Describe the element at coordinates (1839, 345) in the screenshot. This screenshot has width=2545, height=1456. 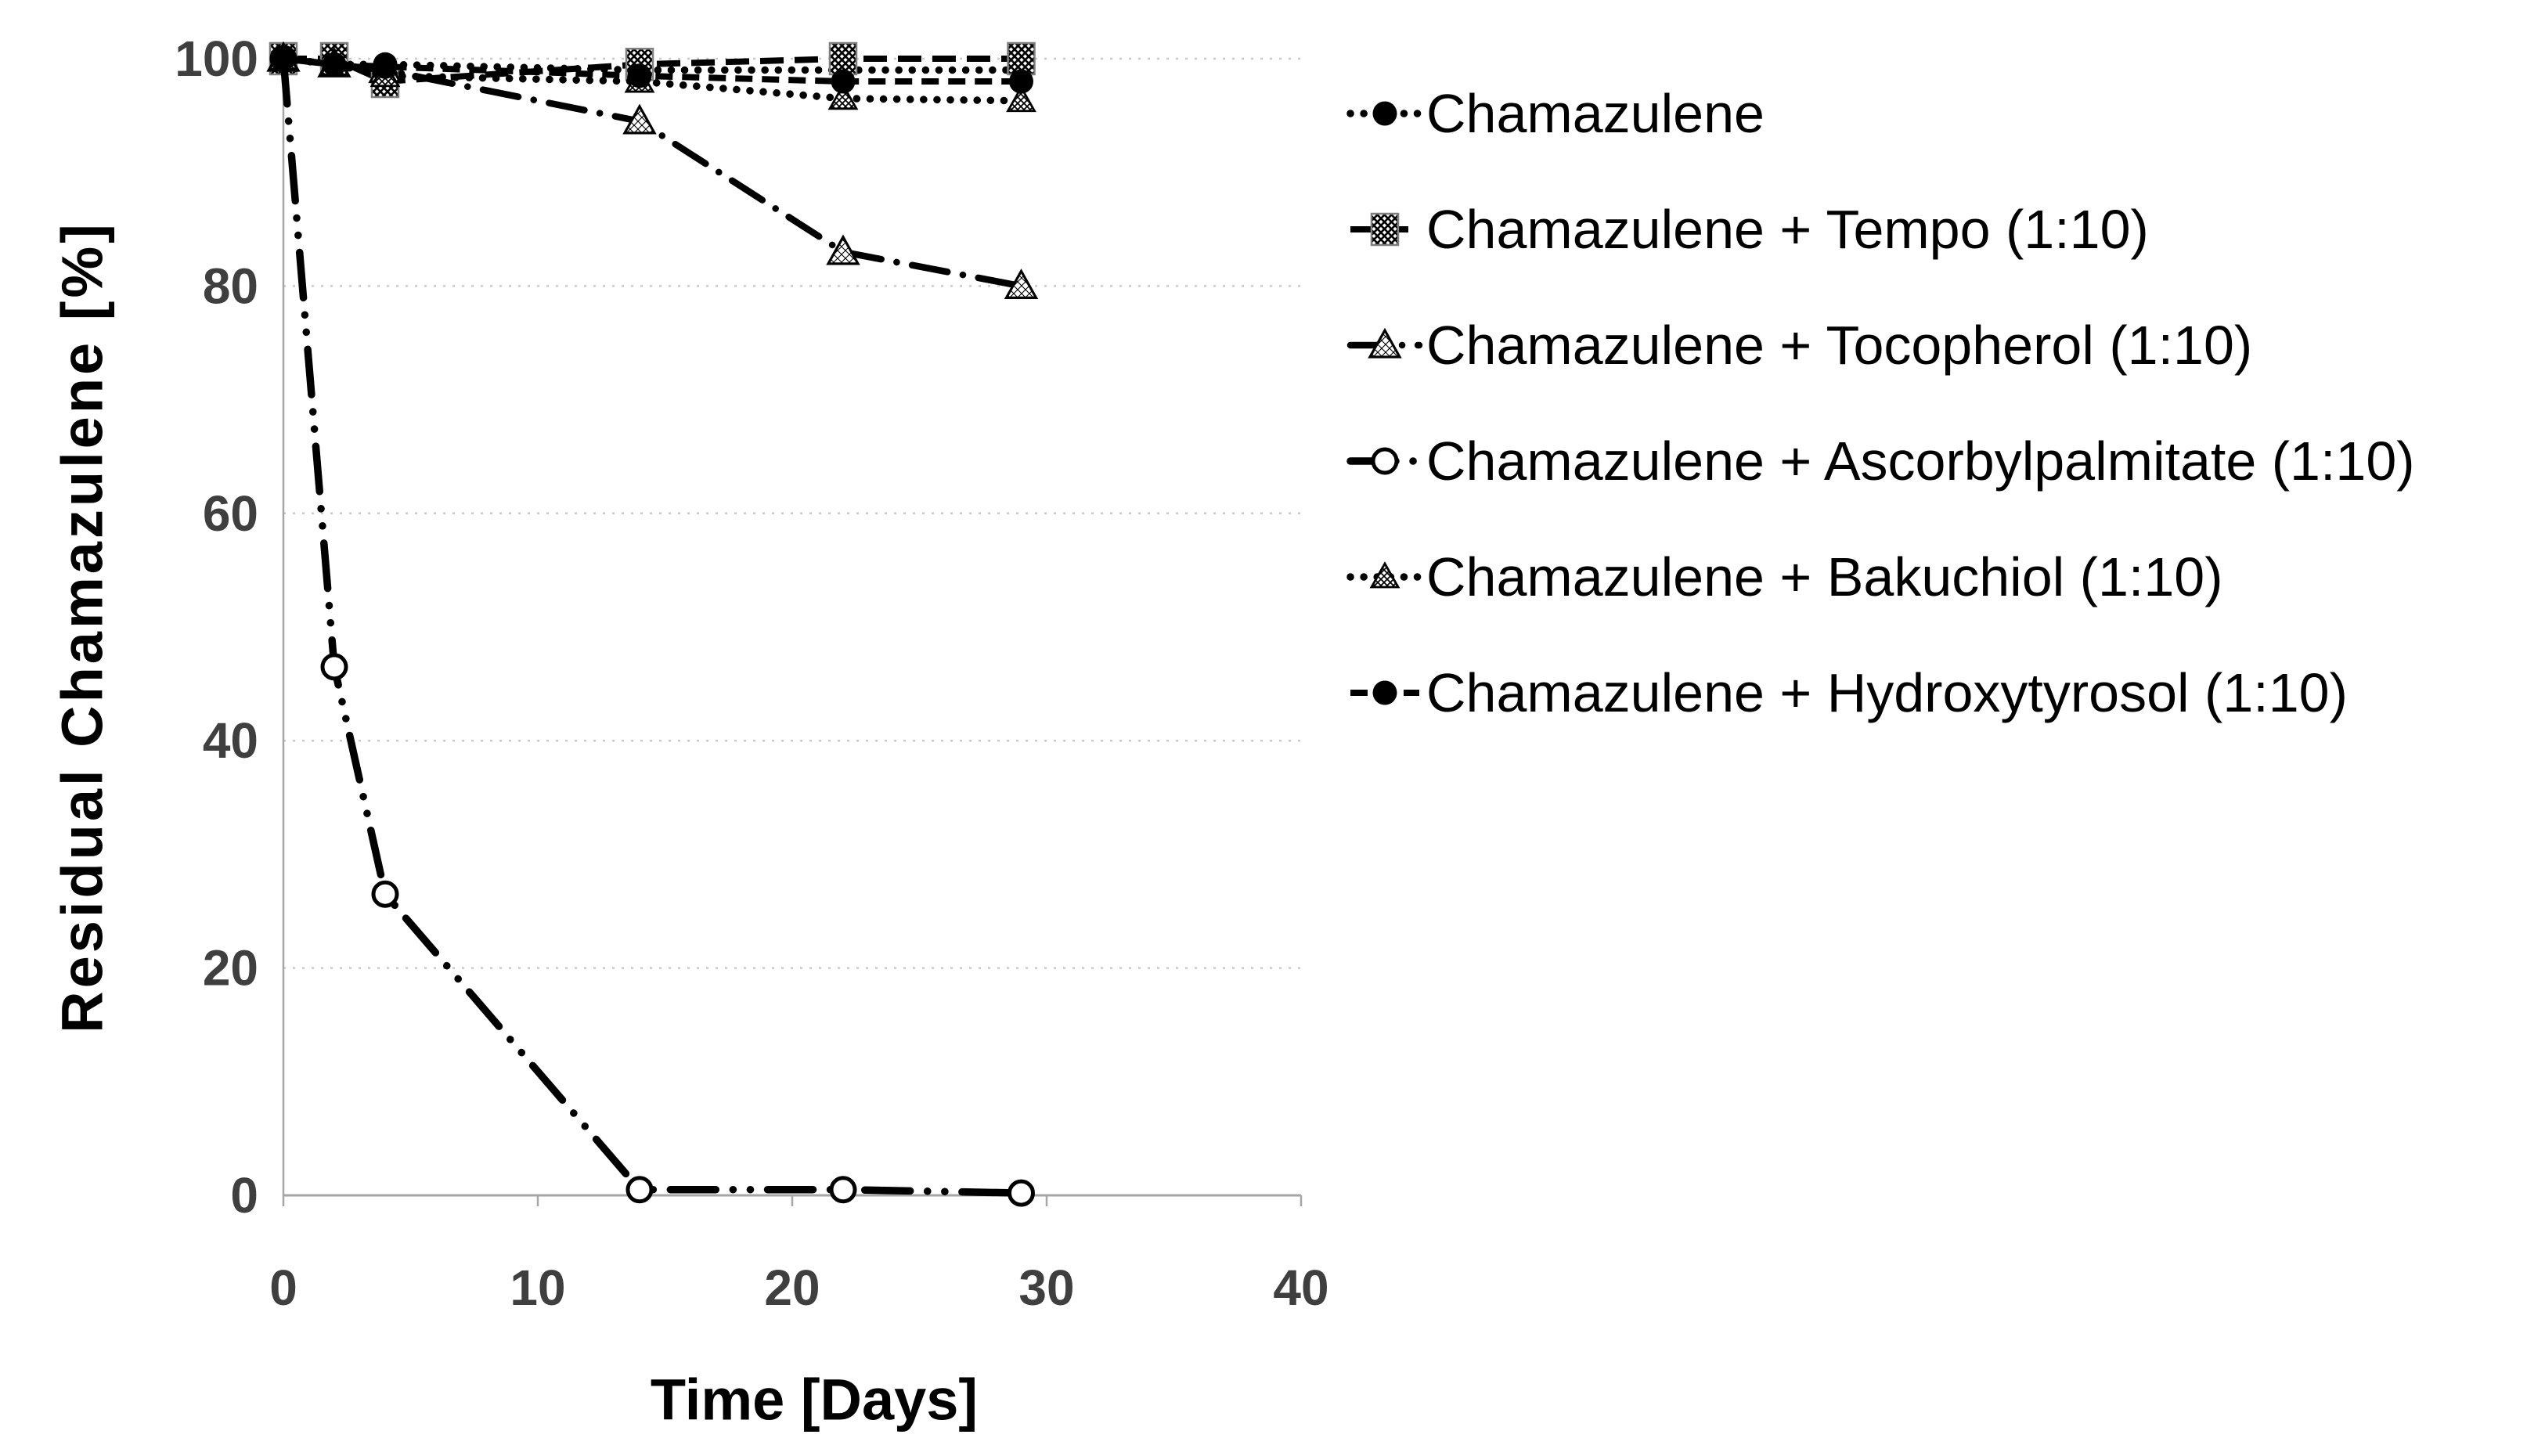
I see `legend-label: Chamazulene + Tocopherol (1:10)` at that location.